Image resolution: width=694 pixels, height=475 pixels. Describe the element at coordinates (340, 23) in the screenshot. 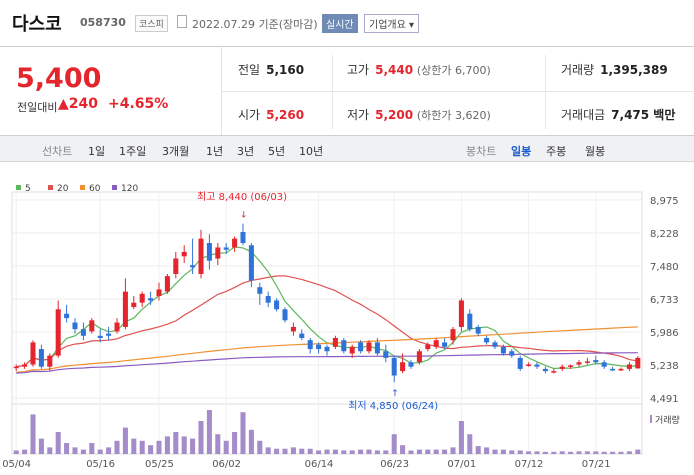

I see `realtime-button: 실시간` at that location.